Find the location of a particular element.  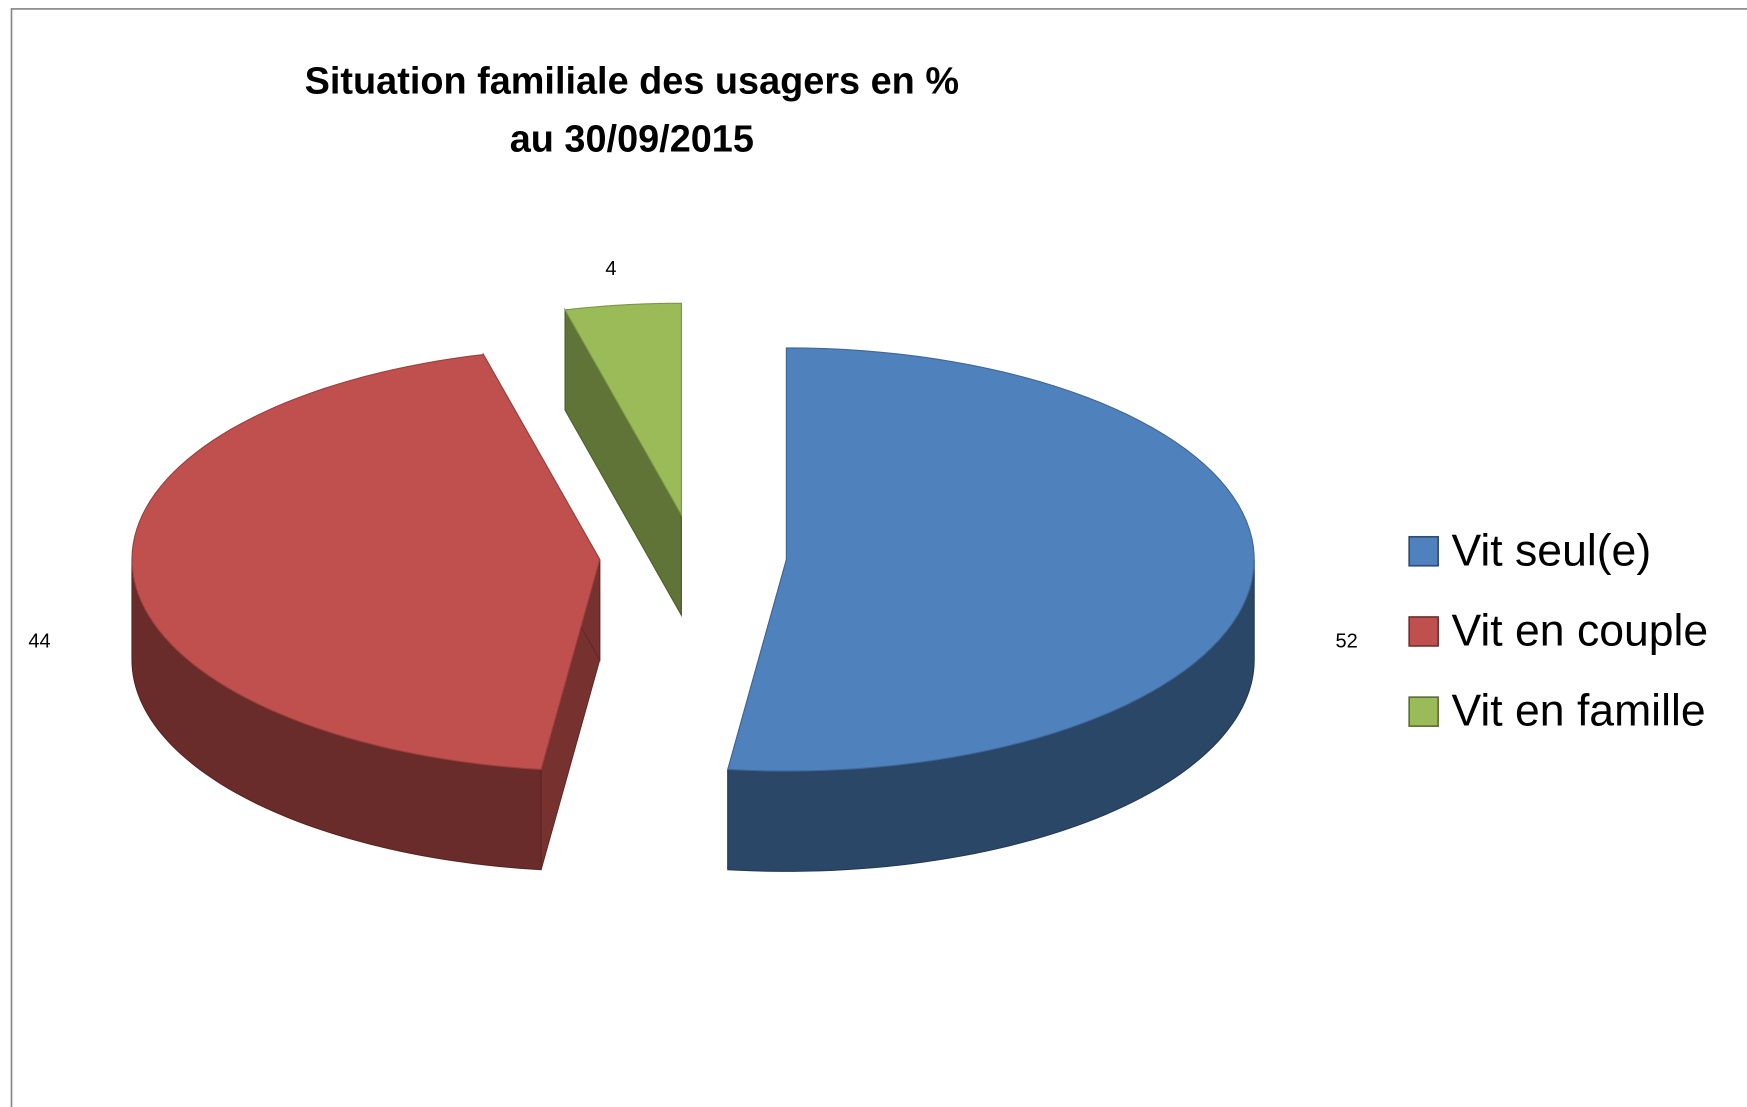

data-label: 4 is located at coordinates (610, 269).